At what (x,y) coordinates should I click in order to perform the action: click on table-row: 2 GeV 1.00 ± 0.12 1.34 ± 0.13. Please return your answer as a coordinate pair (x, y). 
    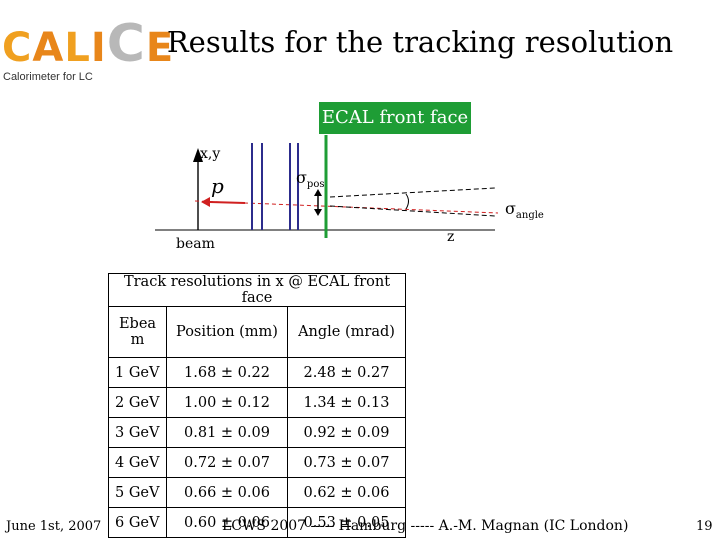
    Looking at the image, I should click on (257, 402).